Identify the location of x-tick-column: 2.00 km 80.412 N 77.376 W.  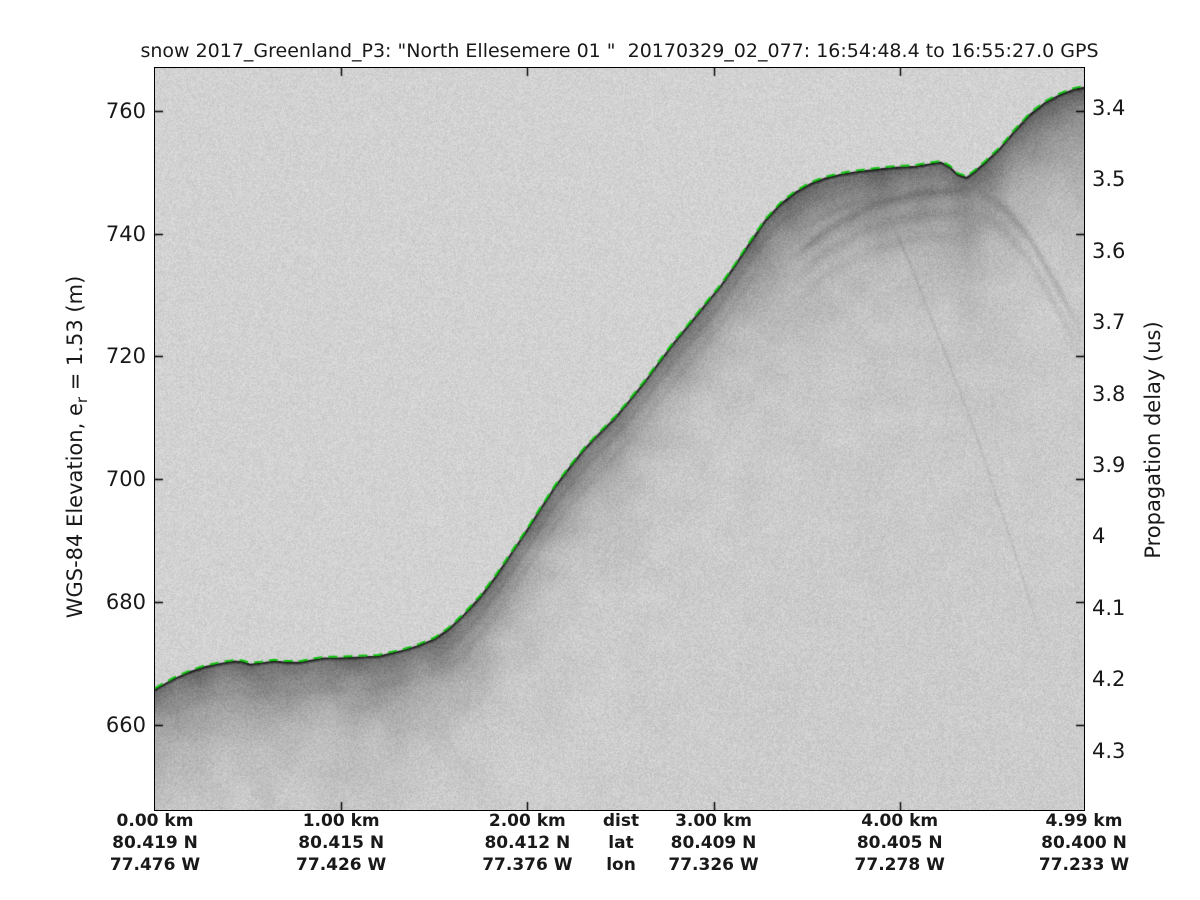
(527, 843).